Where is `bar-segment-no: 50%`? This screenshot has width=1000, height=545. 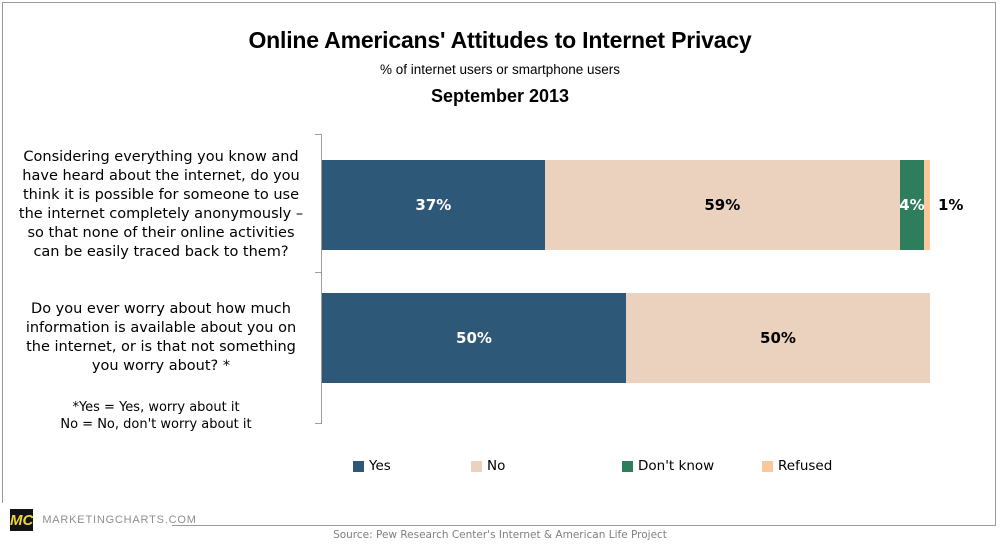
bar-segment-no: 50% is located at coordinates (778, 338).